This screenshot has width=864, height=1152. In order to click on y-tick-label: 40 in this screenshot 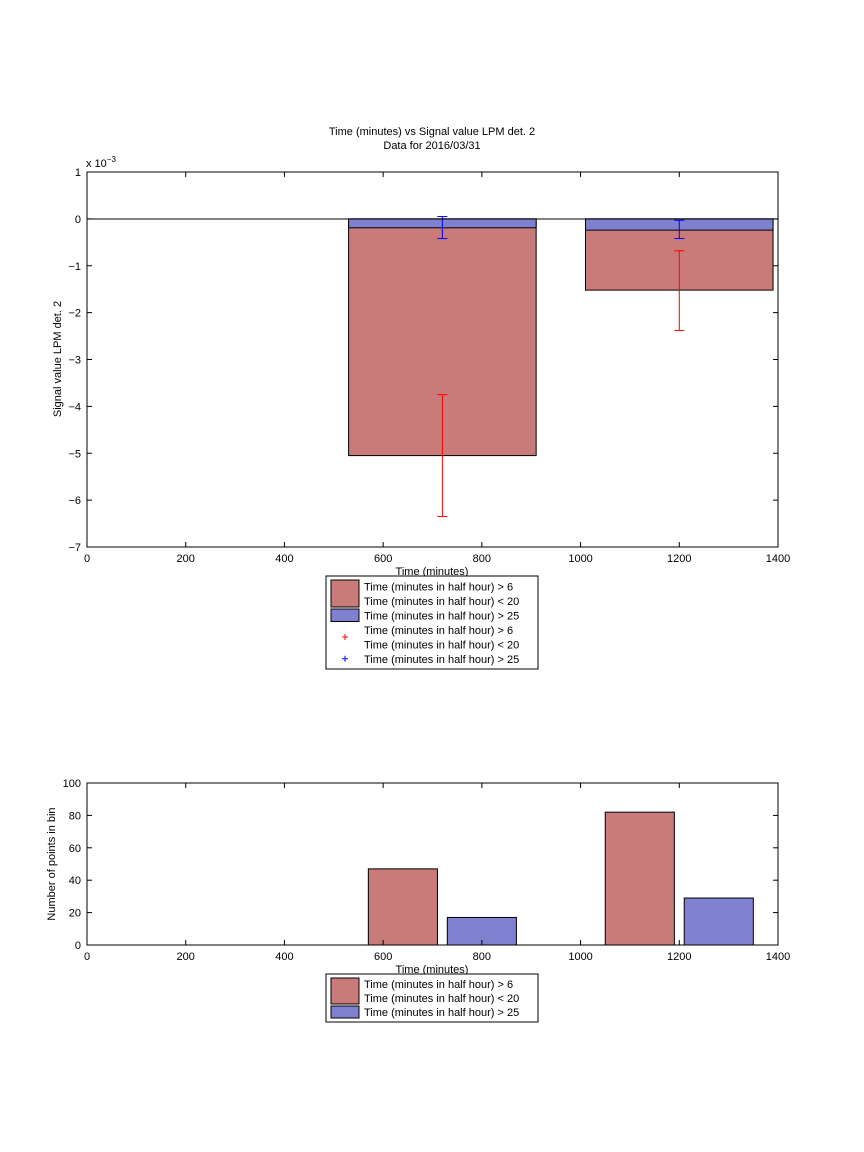, I will do `click(75, 881)`.